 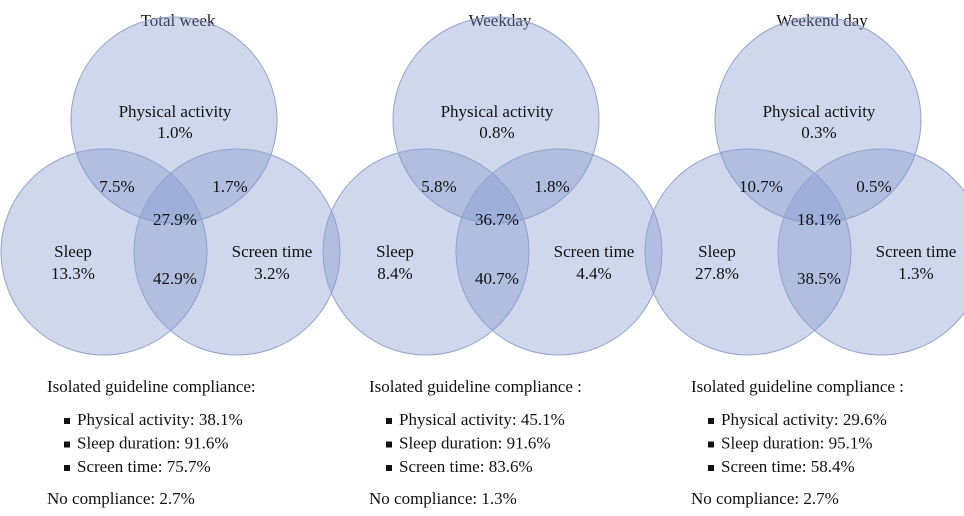 What do you see at coordinates (116, 186) in the screenshot?
I see `region-value: 7.5%` at bounding box center [116, 186].